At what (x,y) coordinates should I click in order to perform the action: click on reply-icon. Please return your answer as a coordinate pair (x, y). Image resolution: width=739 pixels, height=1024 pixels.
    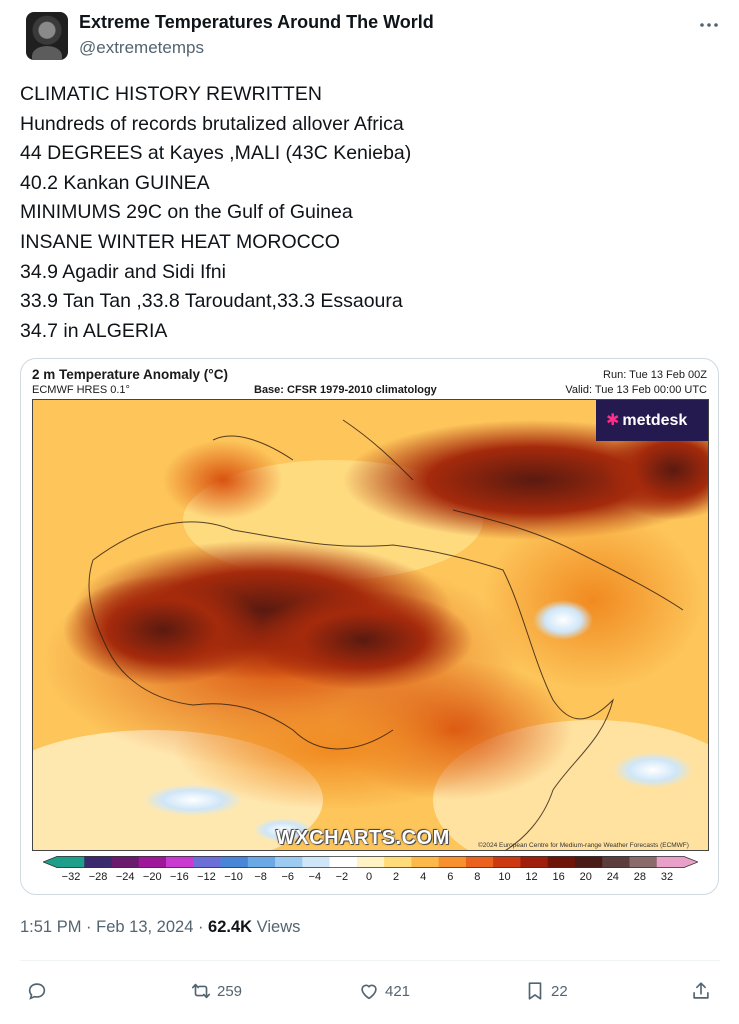
    Looking at the image, I should click on (37, 991).